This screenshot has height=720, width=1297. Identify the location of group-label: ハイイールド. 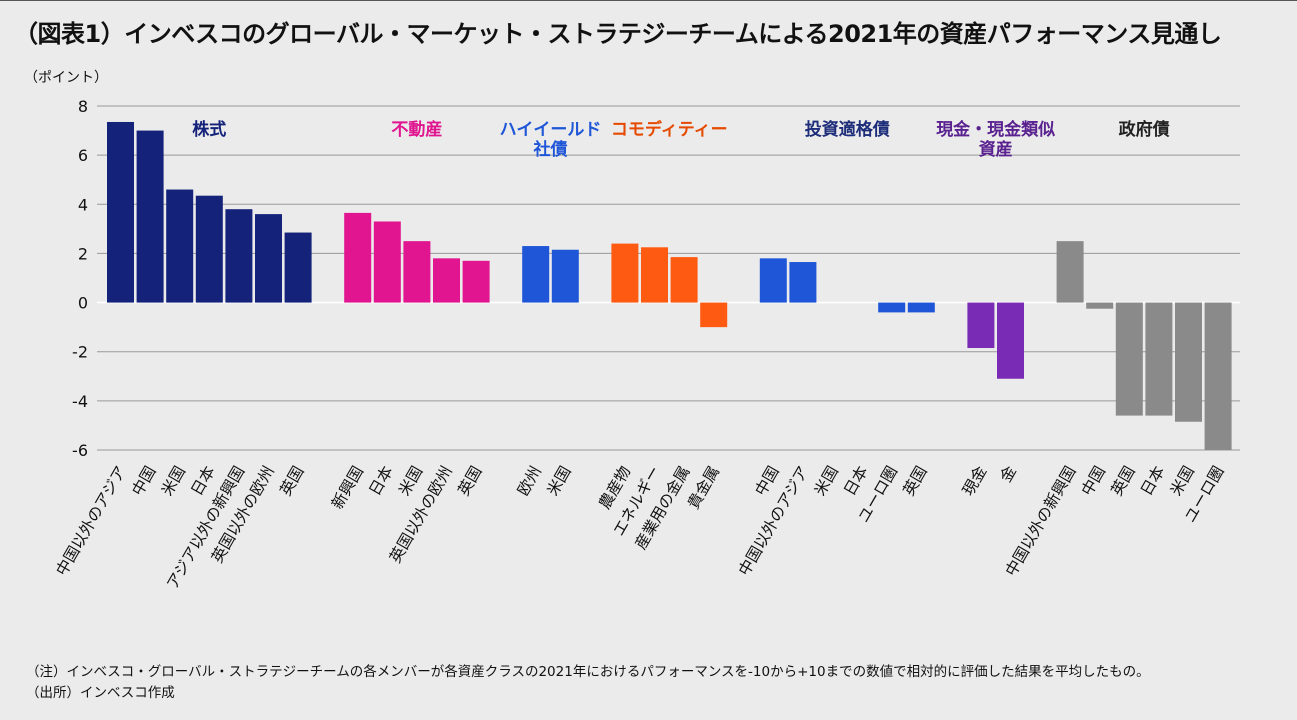
(551, 130).